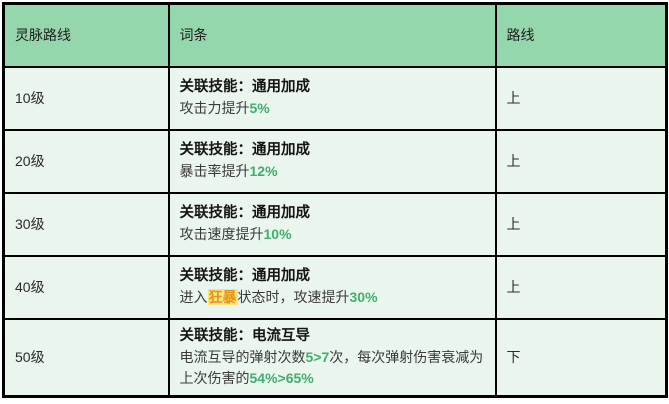 The height and width of the screenshot is (404, 669). I want to click on desc-text: 次，每次弹射伤害衰减为上次伤害的, so click(331, 367).